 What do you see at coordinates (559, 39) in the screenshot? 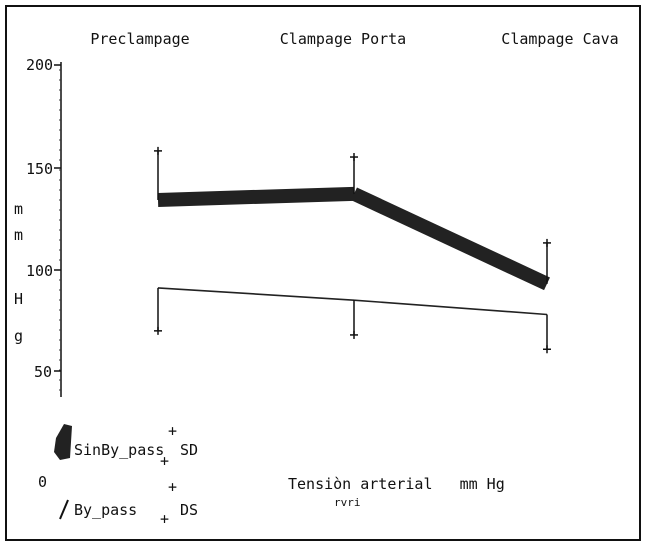
I see `category-label-clampage-cava: Clampage Cava` at bounding box center [559, 39].